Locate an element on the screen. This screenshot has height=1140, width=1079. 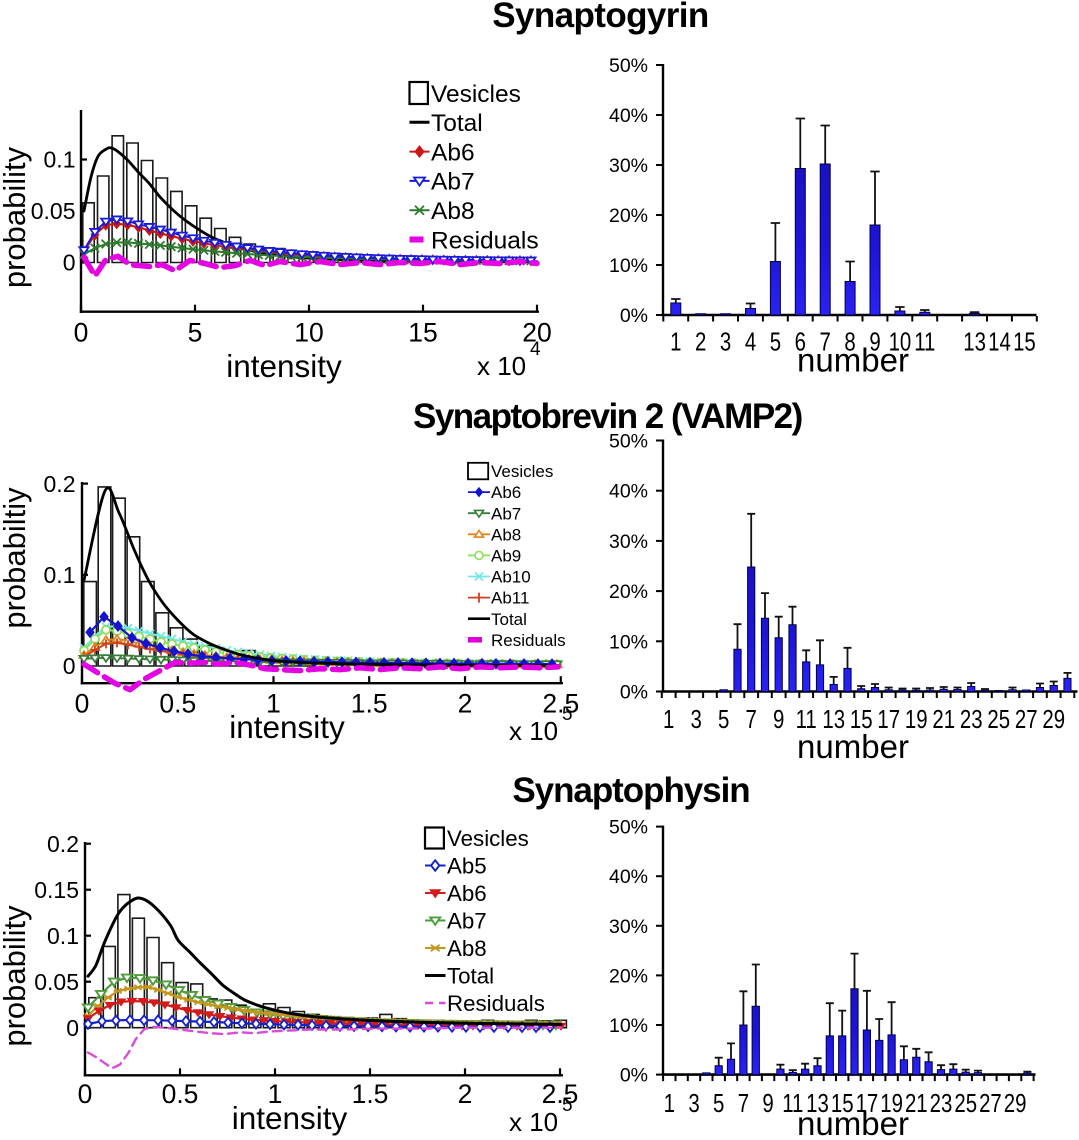
svg-text: probabiltiy is located at coordinates (16, 558).